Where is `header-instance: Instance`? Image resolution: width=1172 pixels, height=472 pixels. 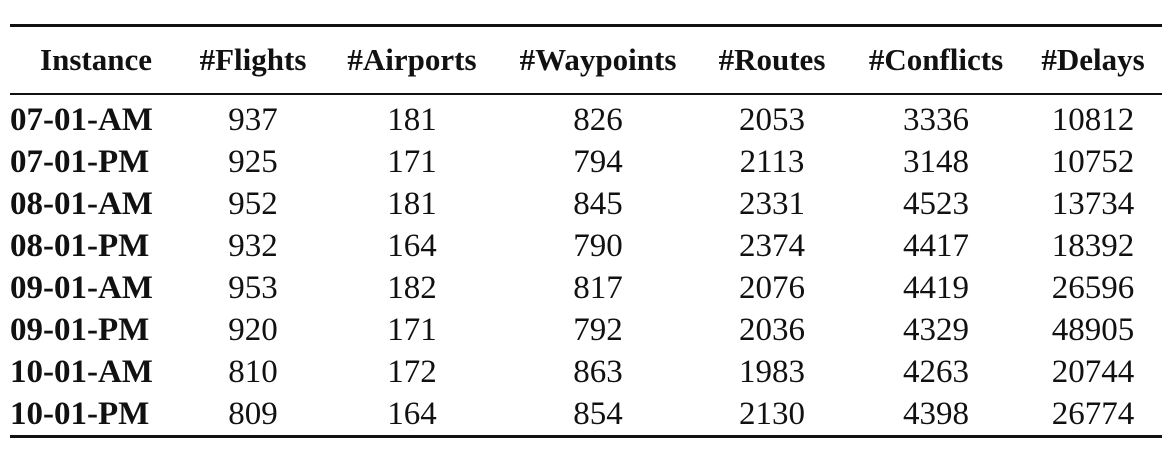
header-instance: Instance is located at coordinates (96, 59).